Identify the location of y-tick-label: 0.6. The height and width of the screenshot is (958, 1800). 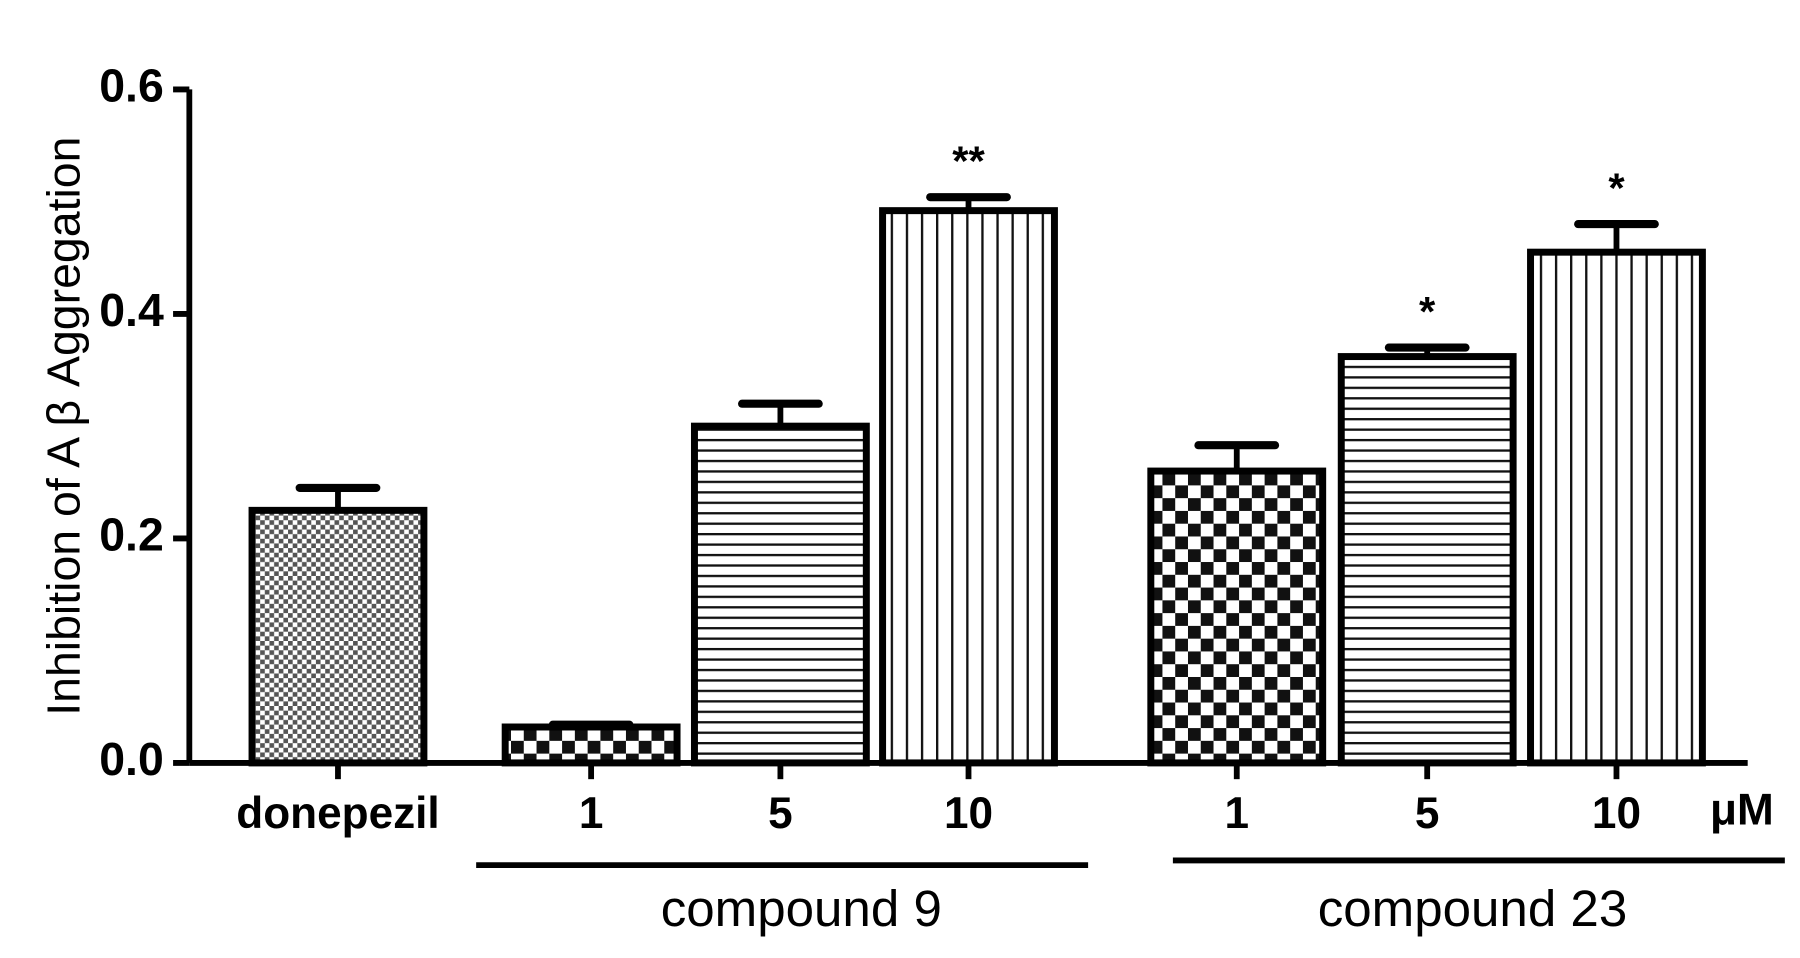
(131, 86).